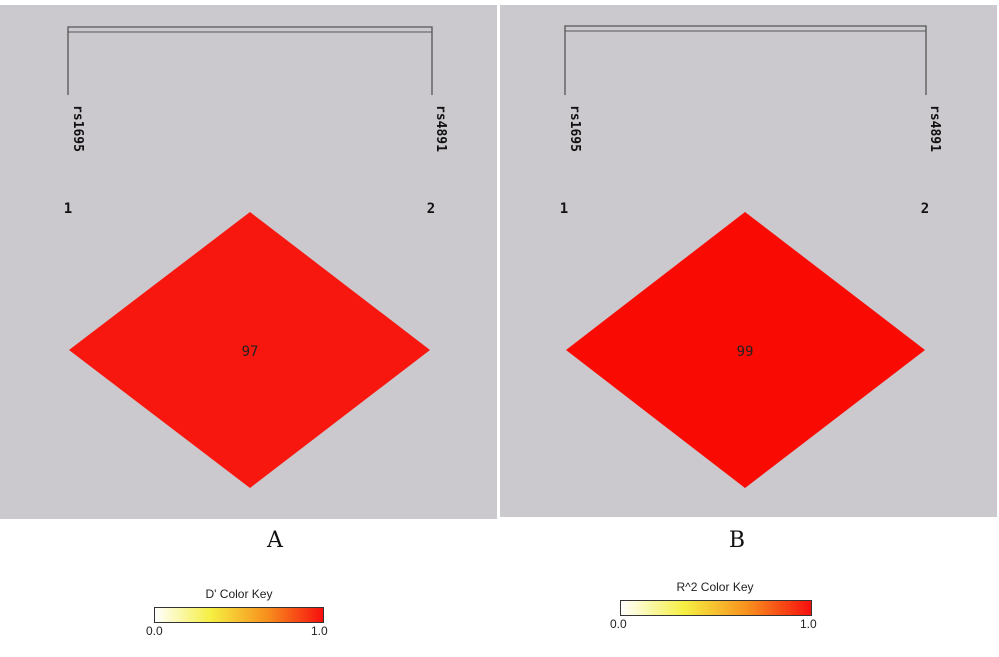 The height and width of the screenshot is (657, 999). I want to click on color-key-a: D' Color Key 0.0 1.0, so click(216, 622).